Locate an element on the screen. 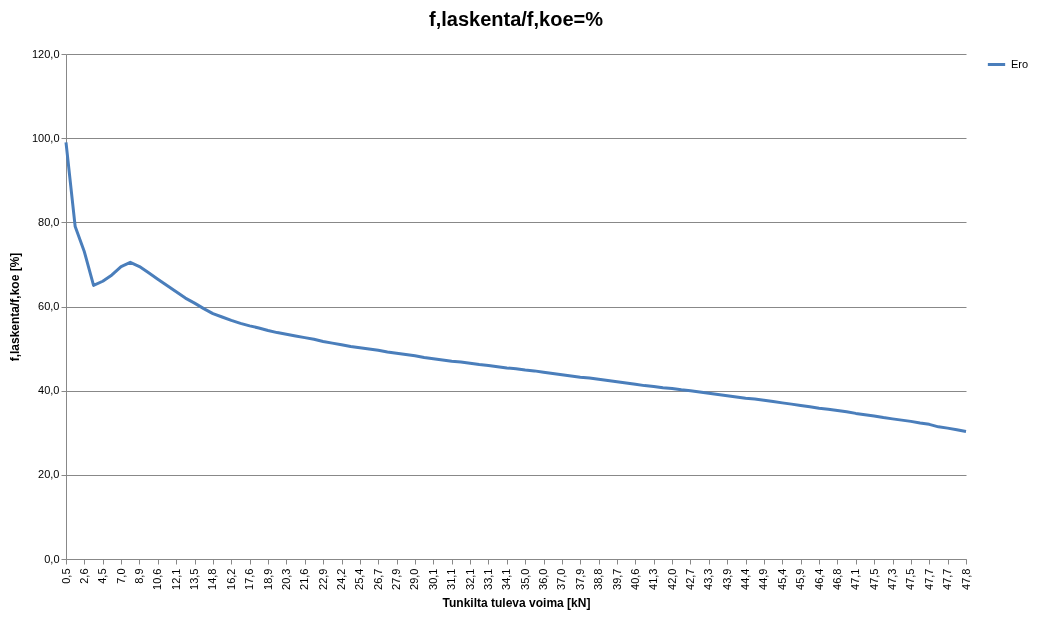 The image size is (1053, 630). x-tick-label: 22,9 is located at coordinates (322, 579).